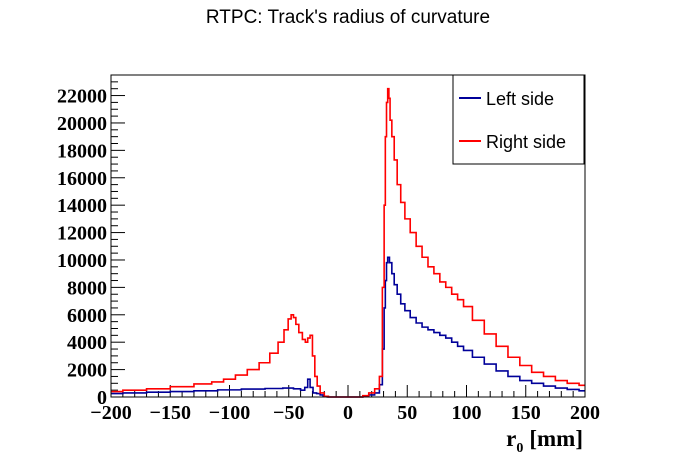 This screenshot has width=696, height=472. I want to click on x-tick-labels: −200 −150 −100 −50 0 50 100 150 200, so click(345, 413).